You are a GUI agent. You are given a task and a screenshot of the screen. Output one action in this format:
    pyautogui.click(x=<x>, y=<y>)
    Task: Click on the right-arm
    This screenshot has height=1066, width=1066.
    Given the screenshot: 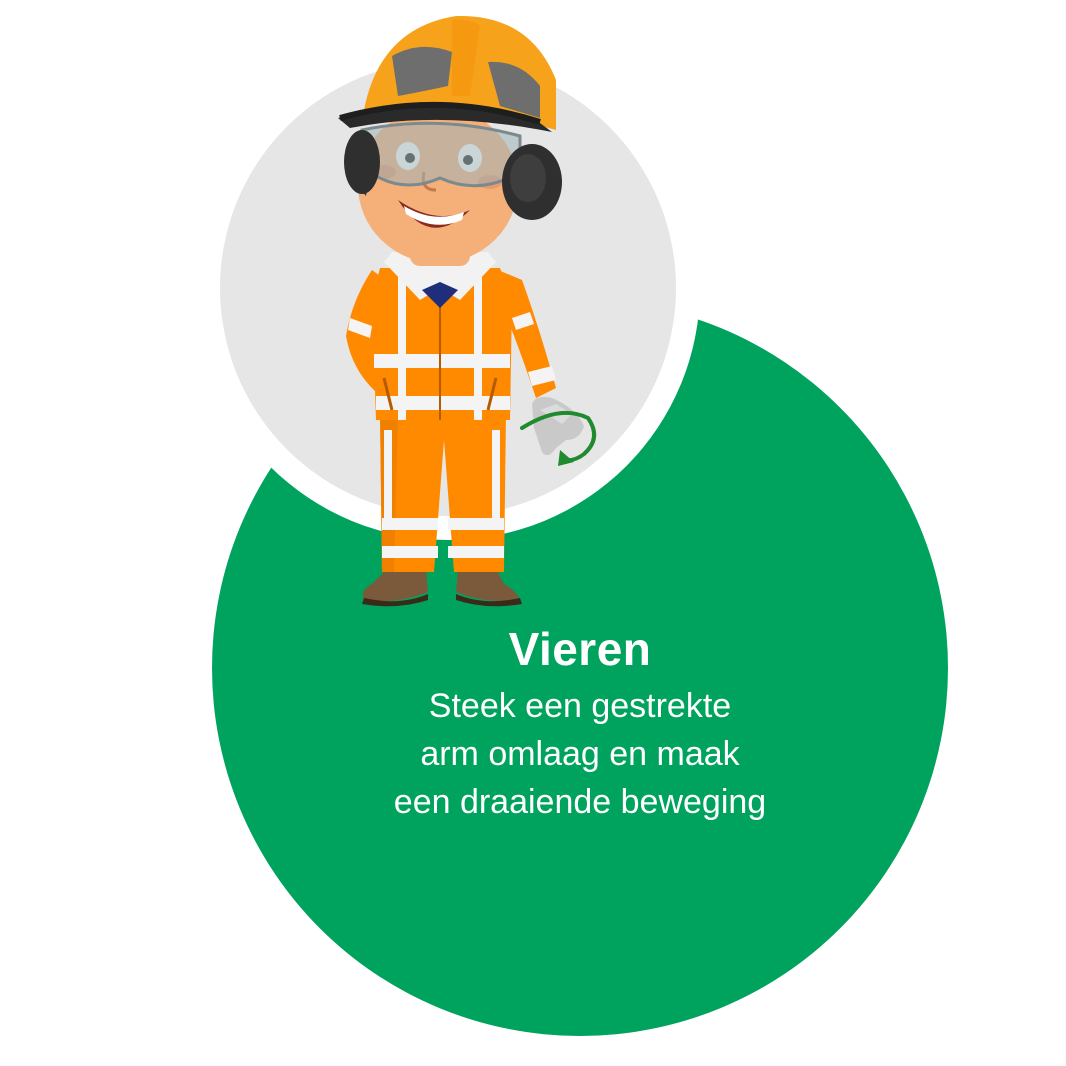 What is the action you would take?
    pyautogui.click(x=527, y=334)
    